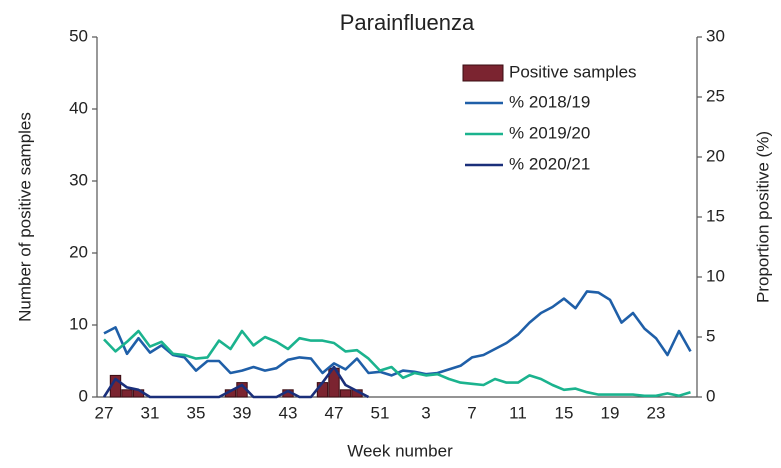 This screenshot has width=781, height=468. What do you see at coordinates (715, 35) in the screenshot?
I see `y2-tick-label: 30` at bounding box center [715, 35].